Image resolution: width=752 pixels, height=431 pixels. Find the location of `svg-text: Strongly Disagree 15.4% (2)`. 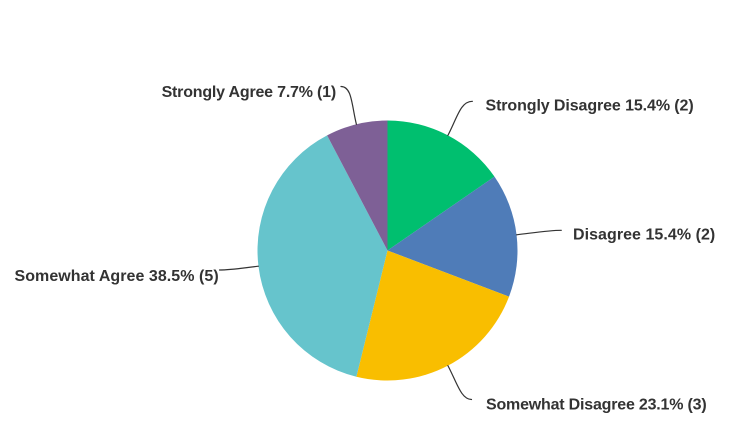

svg-text: Strongly Disagree 15.4% (2) is located at coordinates (590, 106).